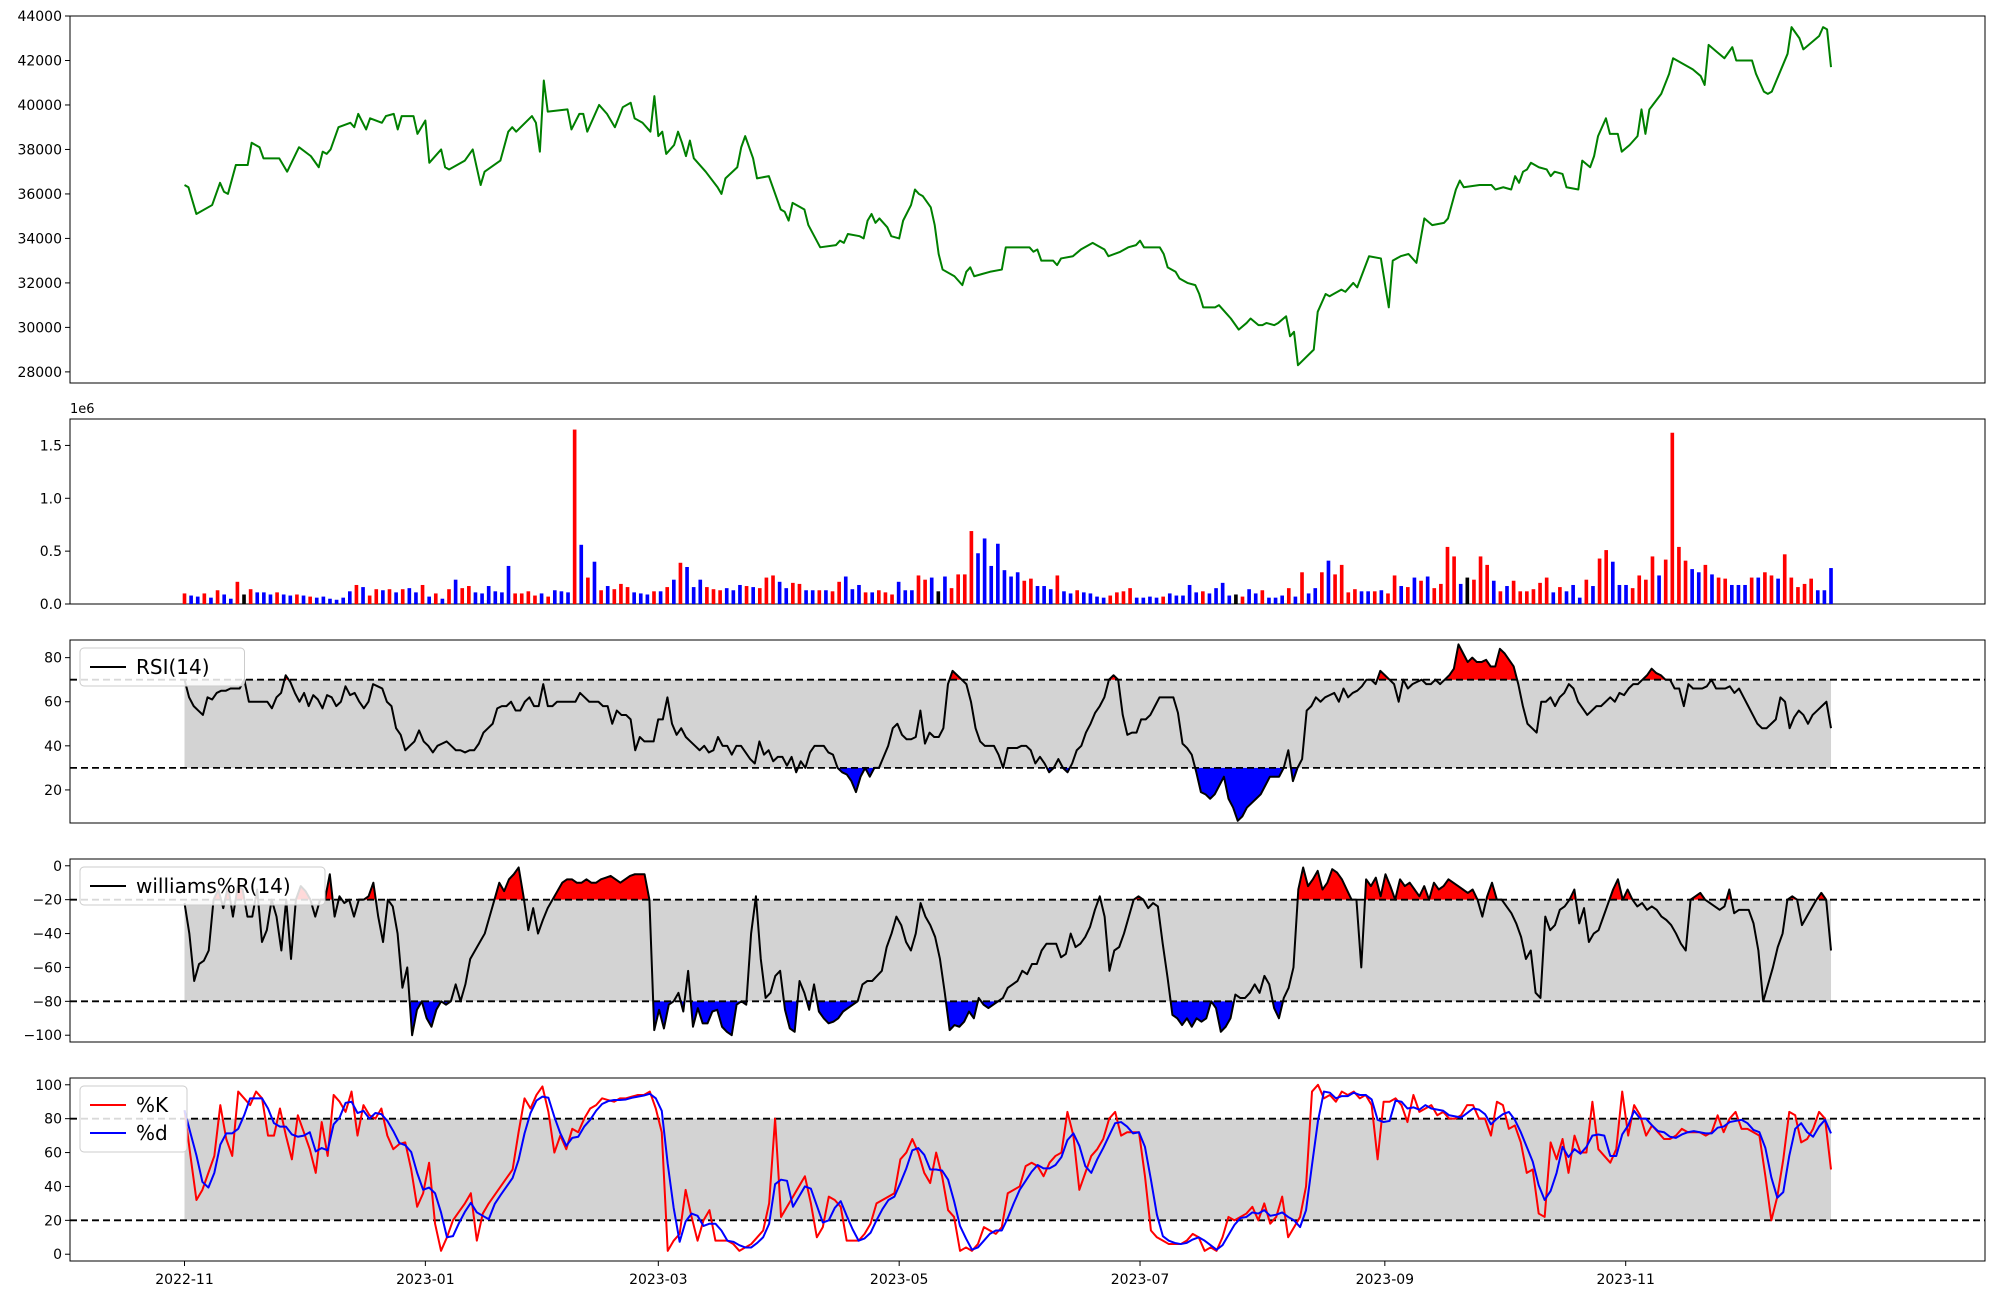  Describe the element at coordinates (184, 1280) in the screenshot. I see `x-tick-label: 2022-11` at that location.